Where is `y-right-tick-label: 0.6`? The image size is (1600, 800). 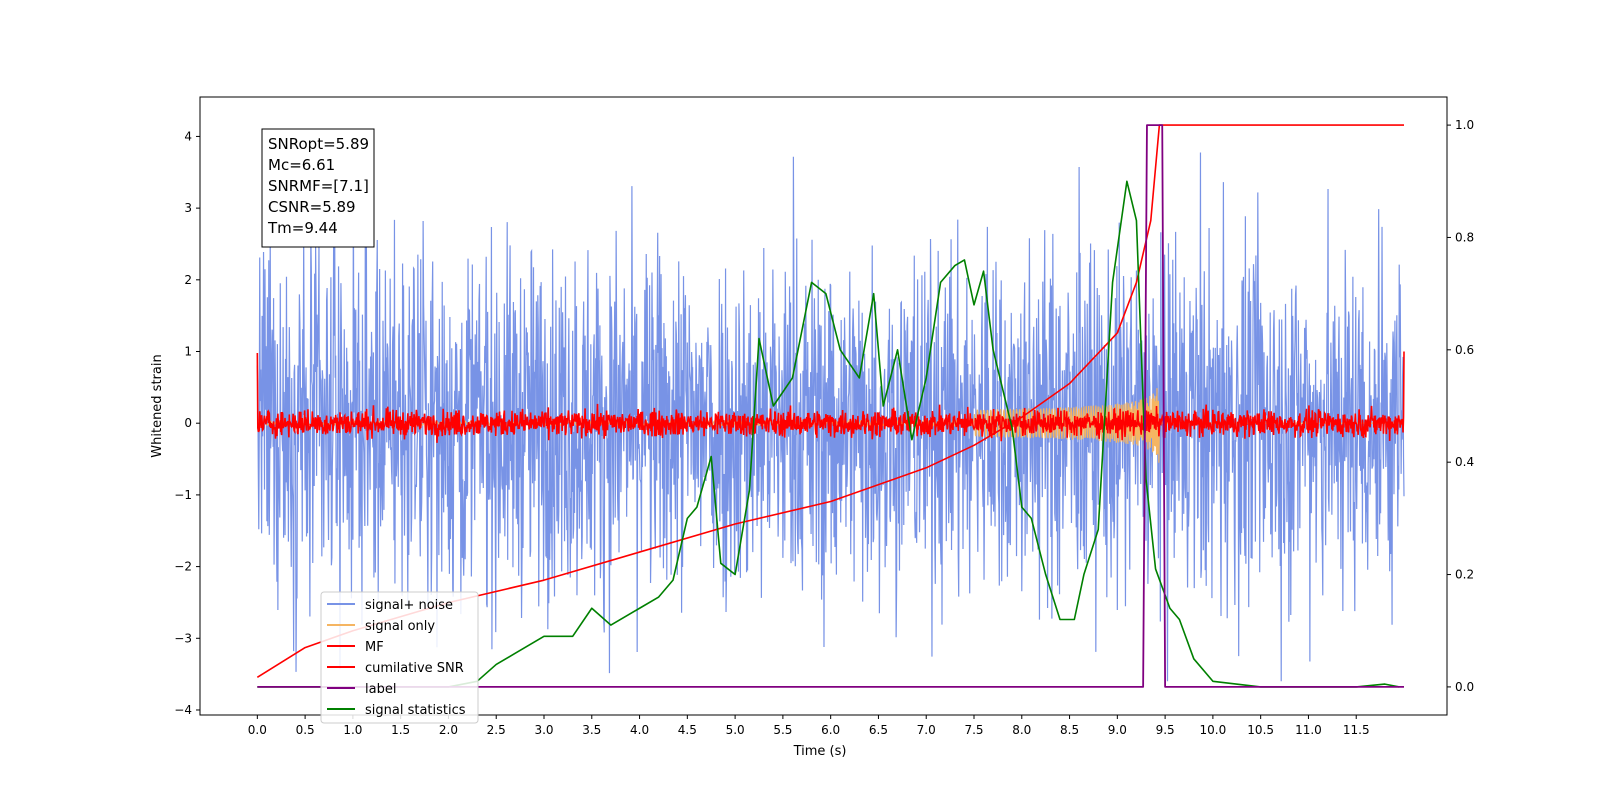
y-right-tick-label: 0.6 is located at coordinates (1464, 350).